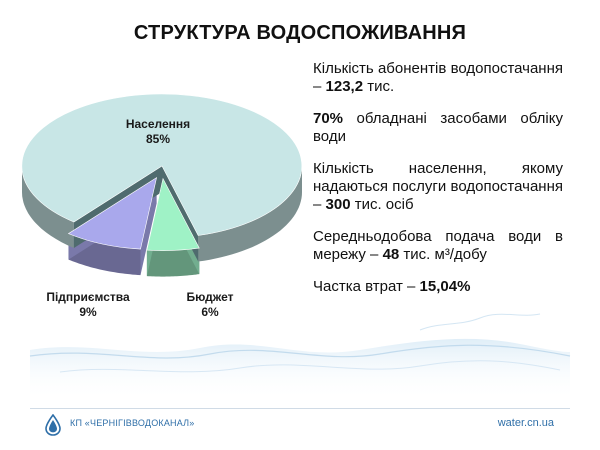  Describe the element at coordinates (112, 213) in the screenshot. I see `pie-slice-підприємства` at that location.